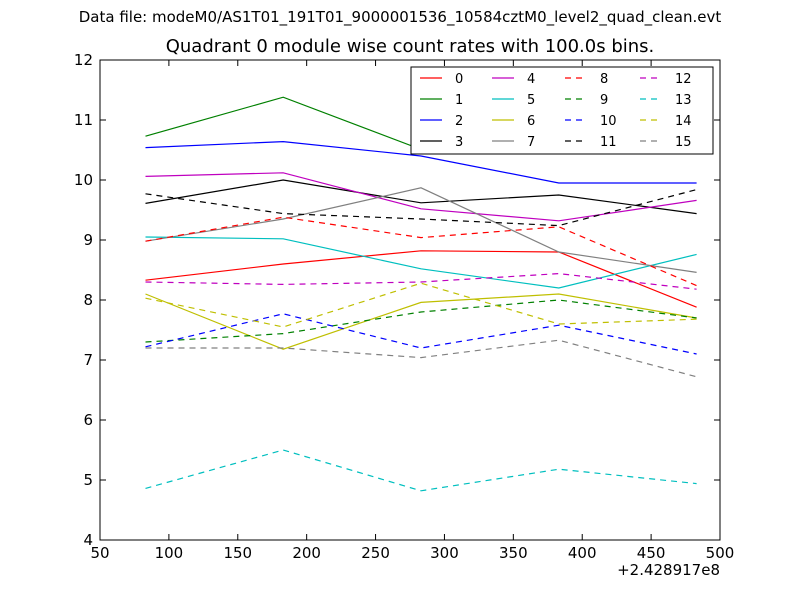 Image resolution: width=800 pixels, height=600 pixels. I want to click on legend-label-1: 1, so click(459, 100).